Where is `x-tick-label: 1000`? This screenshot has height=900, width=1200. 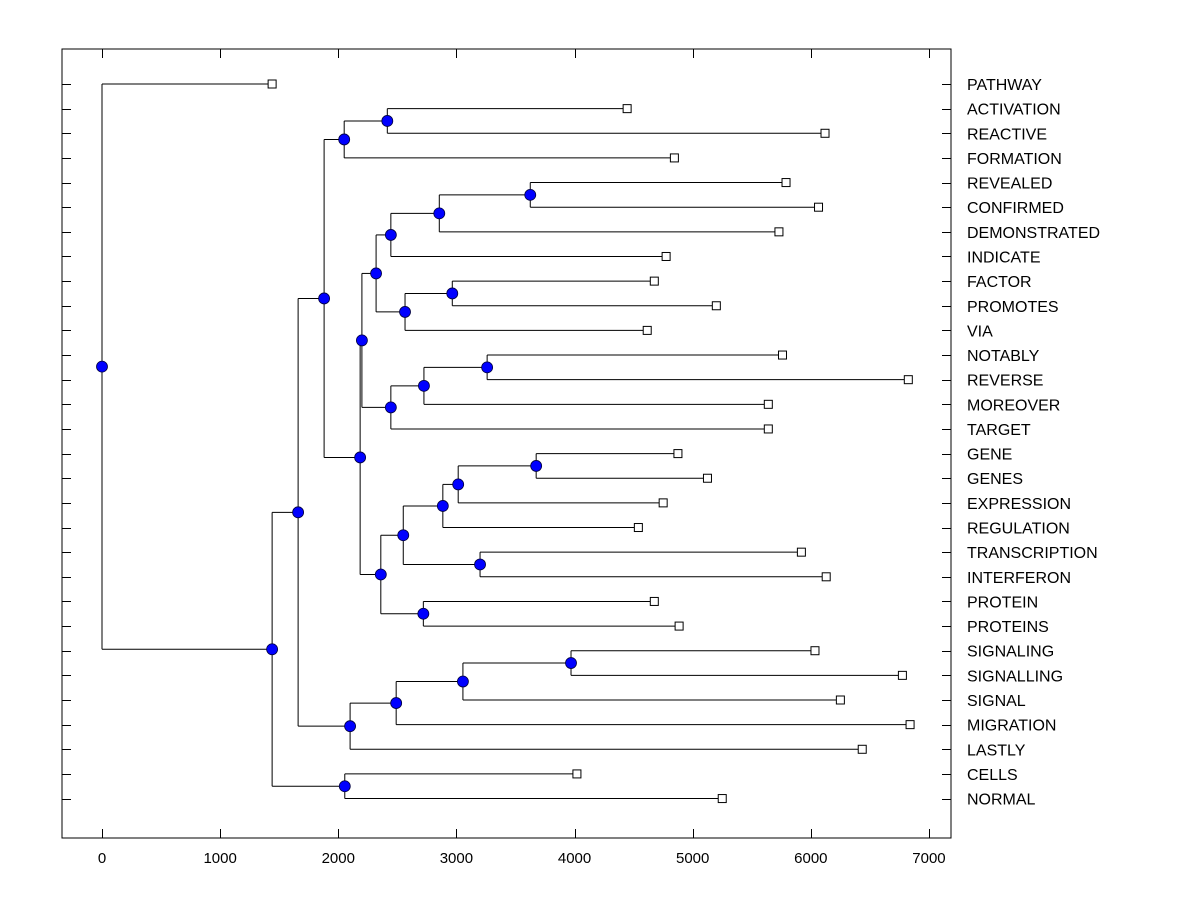 x-tick-label: 1000 is located at coordinates (219, 858).